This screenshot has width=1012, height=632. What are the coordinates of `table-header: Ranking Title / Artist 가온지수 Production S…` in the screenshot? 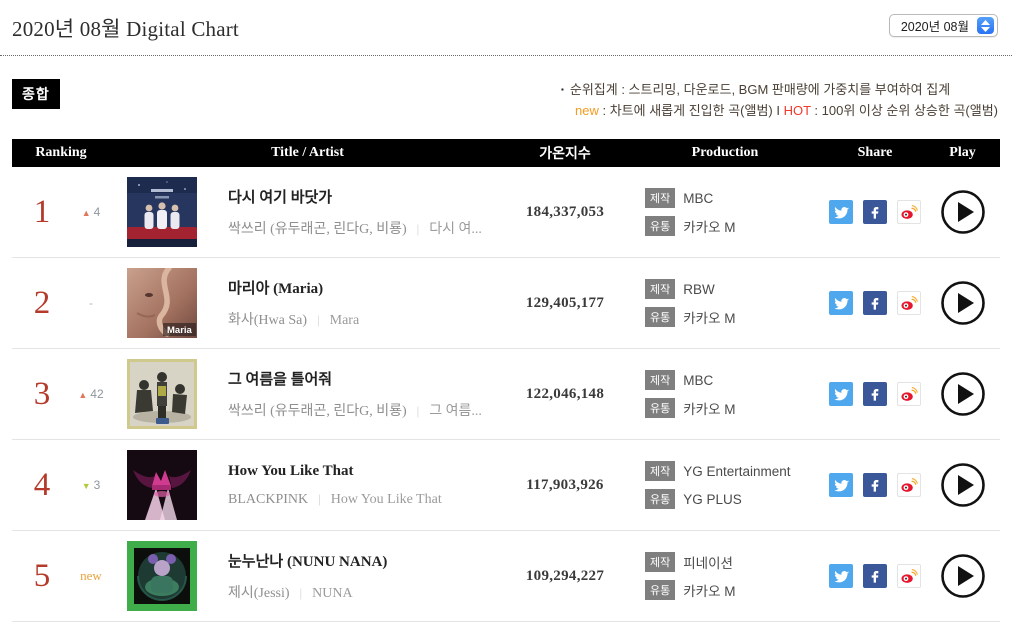 It's located at (506, 153).